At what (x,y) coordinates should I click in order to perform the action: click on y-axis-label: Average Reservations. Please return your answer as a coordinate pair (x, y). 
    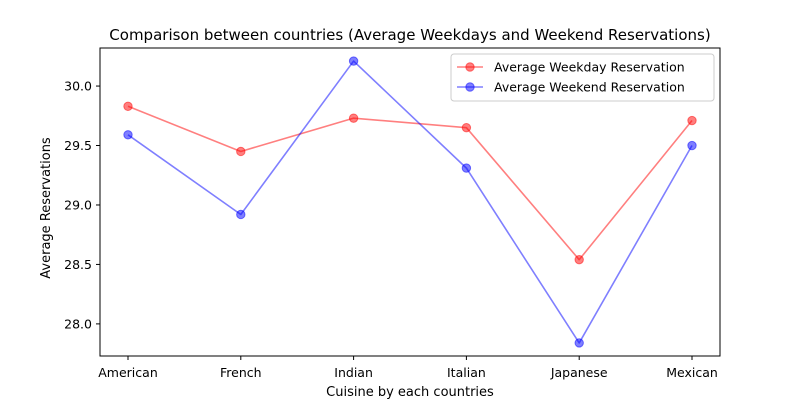
    Looking at the image, I should click on (46, 208).